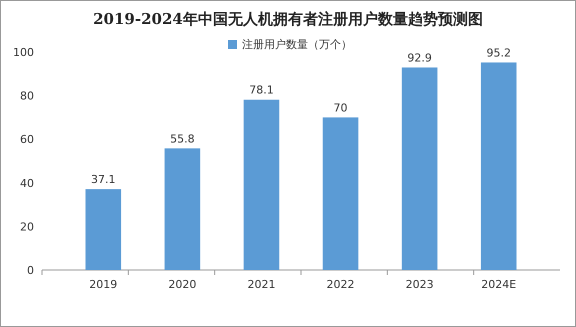  I want to click on data-label: 92.9, so click(419, 57).